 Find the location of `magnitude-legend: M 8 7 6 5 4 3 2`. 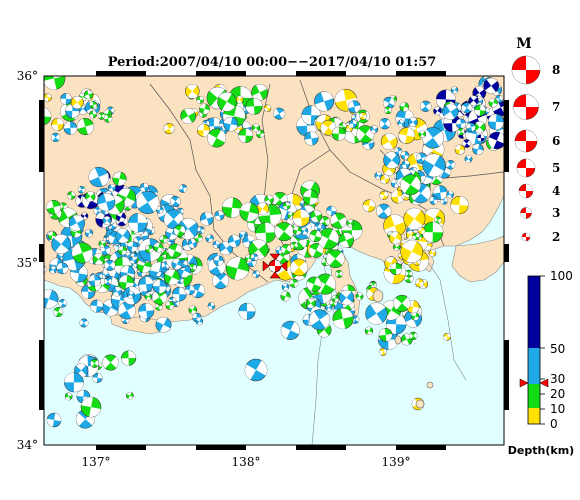

magnitude-legend: M 8 7 6 5 4 3 2 is located at coordinates (535, 140).